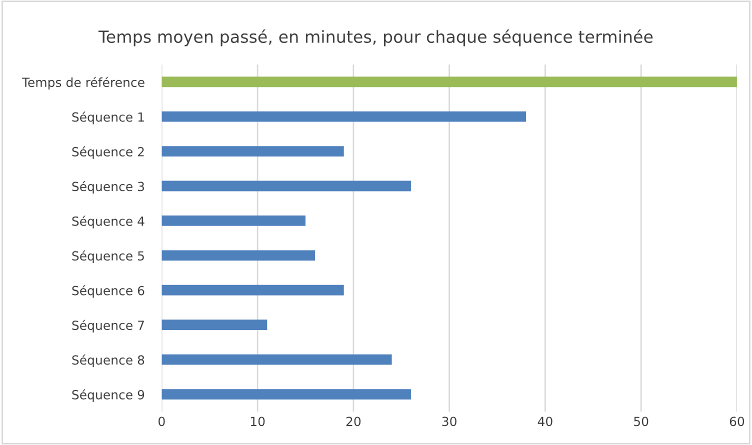 The width and height of the screenshot is (752, 445). I want to click on y-tick-label: Séquence 9, so click(108, 395).